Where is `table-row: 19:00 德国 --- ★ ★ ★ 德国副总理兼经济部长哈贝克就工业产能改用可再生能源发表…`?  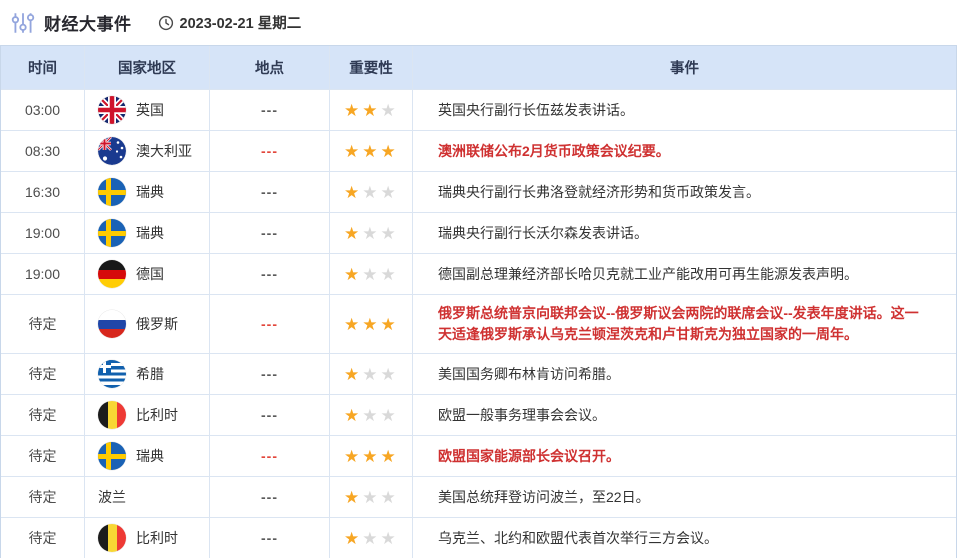 table-row: 19:00 德国 --- ★ ★ ★ 德国副总理兼经济部长哈贝克就工业产能改用可再生能源发表… is located at coordinates (478, 273).